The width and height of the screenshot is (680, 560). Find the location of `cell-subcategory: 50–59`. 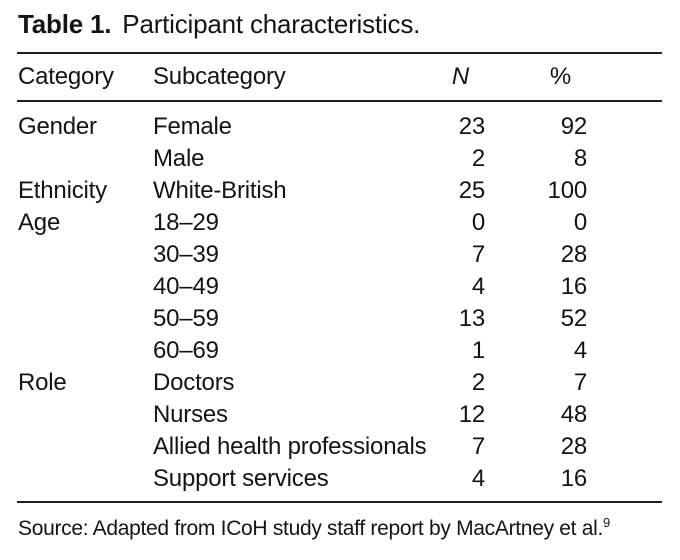

cell-subcategory: 50–59 is located at coordinates (186, 318).